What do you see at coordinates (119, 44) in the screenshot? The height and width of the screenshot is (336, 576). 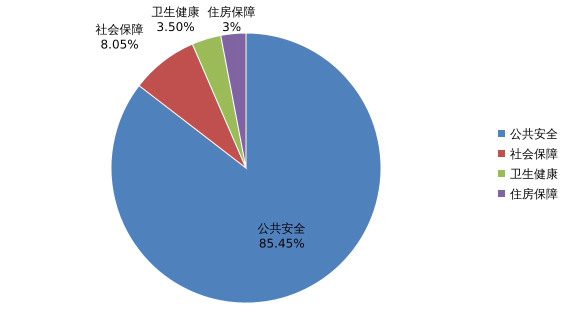 I see `data-label: 8.05%` at bounding box center [119, 44].